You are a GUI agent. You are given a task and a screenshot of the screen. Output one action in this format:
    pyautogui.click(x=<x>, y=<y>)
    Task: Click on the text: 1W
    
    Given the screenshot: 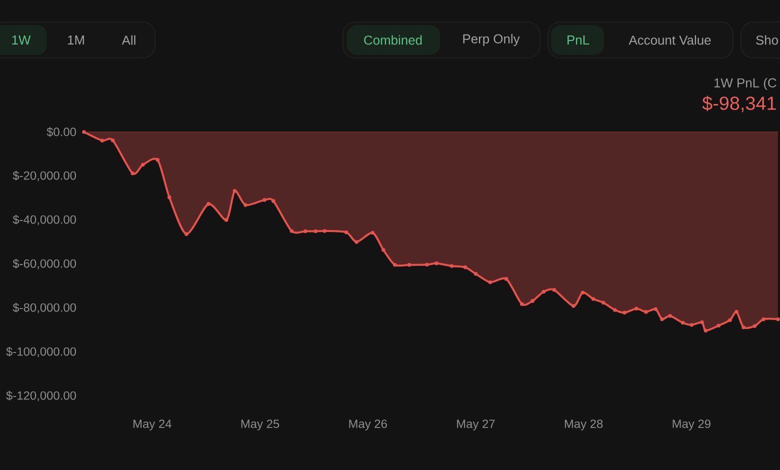 What is the action you would take?
    pyautogui.click(x=21, y=40)
    